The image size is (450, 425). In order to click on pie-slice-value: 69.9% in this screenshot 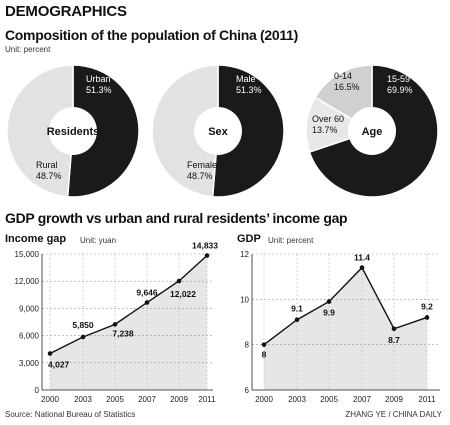, I will do `click(400, 90)`.